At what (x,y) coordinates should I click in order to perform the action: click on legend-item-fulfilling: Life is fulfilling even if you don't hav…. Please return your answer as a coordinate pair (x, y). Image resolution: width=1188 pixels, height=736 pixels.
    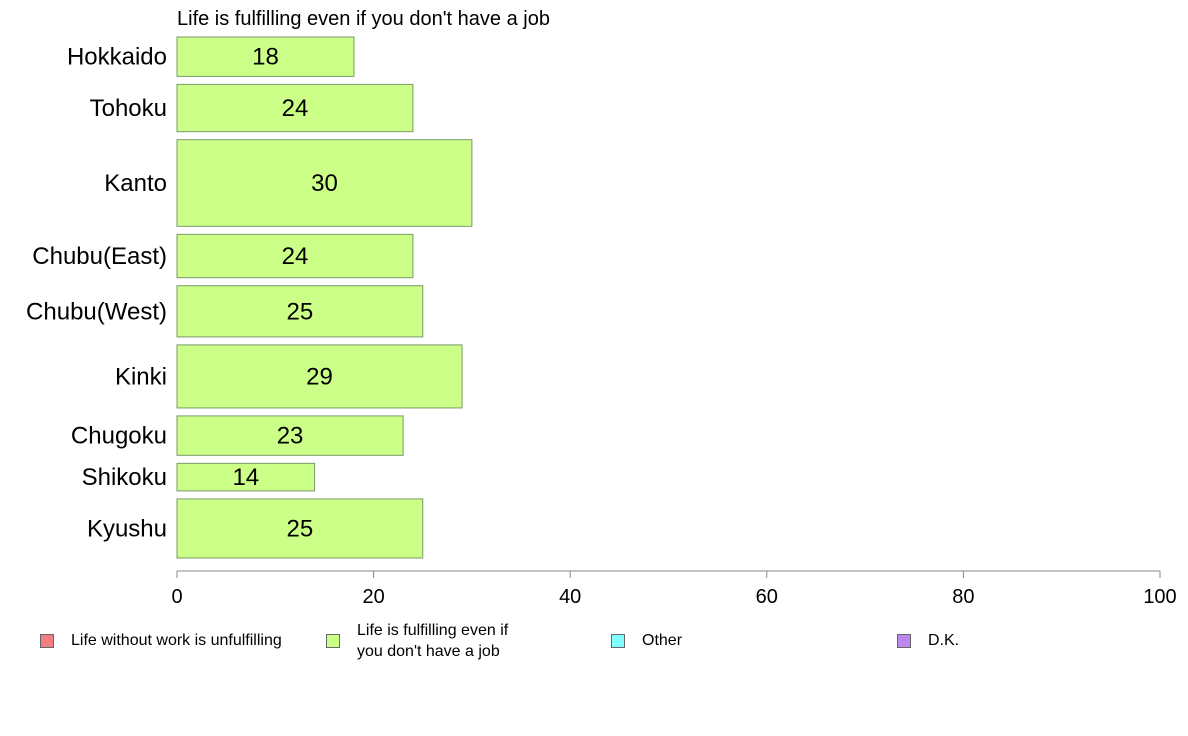
    Looking at the image, I should click on (426, 641).